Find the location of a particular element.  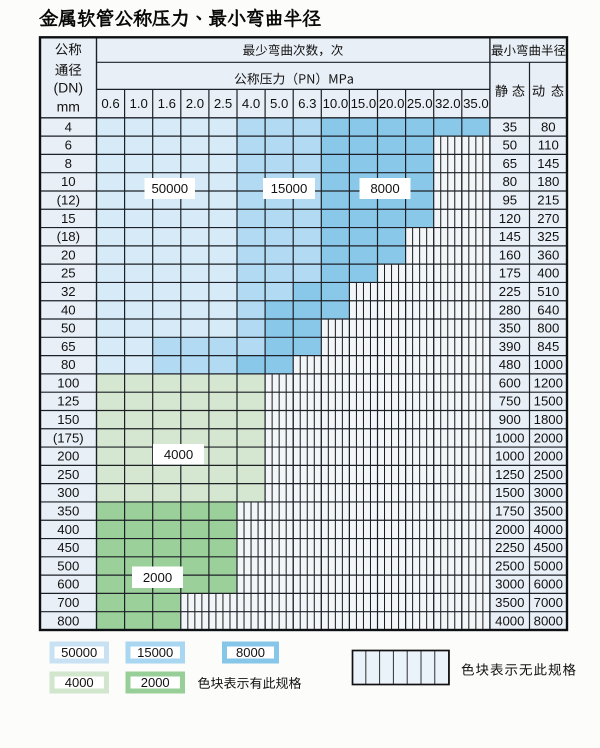

svg-text: 1250 is located at coordinates (509, 474).